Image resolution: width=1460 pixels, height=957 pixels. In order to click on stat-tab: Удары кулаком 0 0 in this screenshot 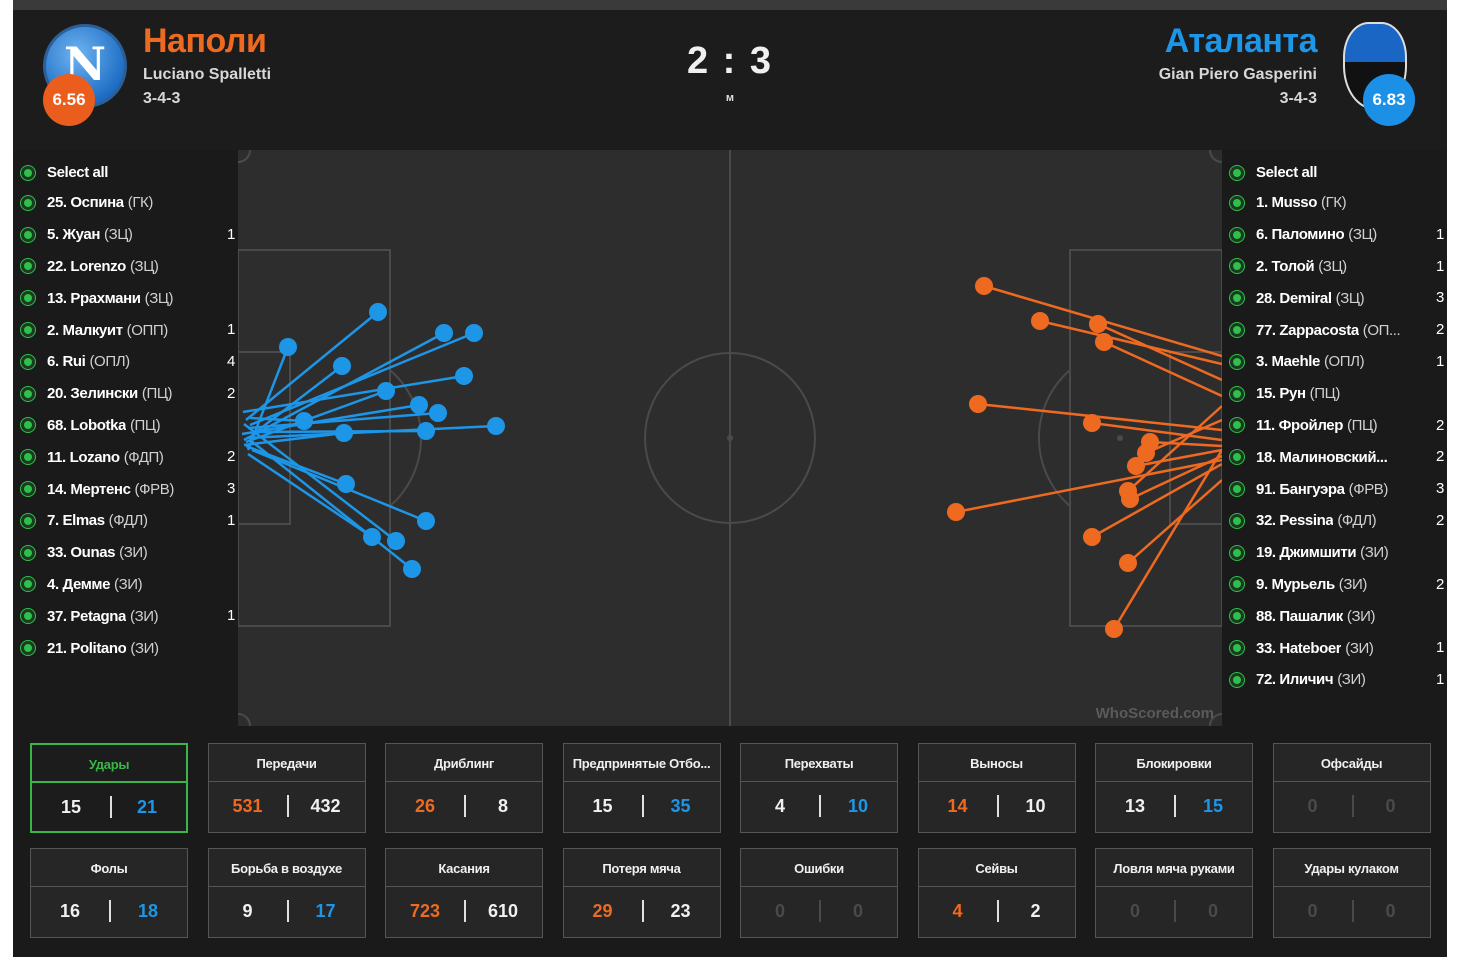, I will do `click(1351, 893)`.